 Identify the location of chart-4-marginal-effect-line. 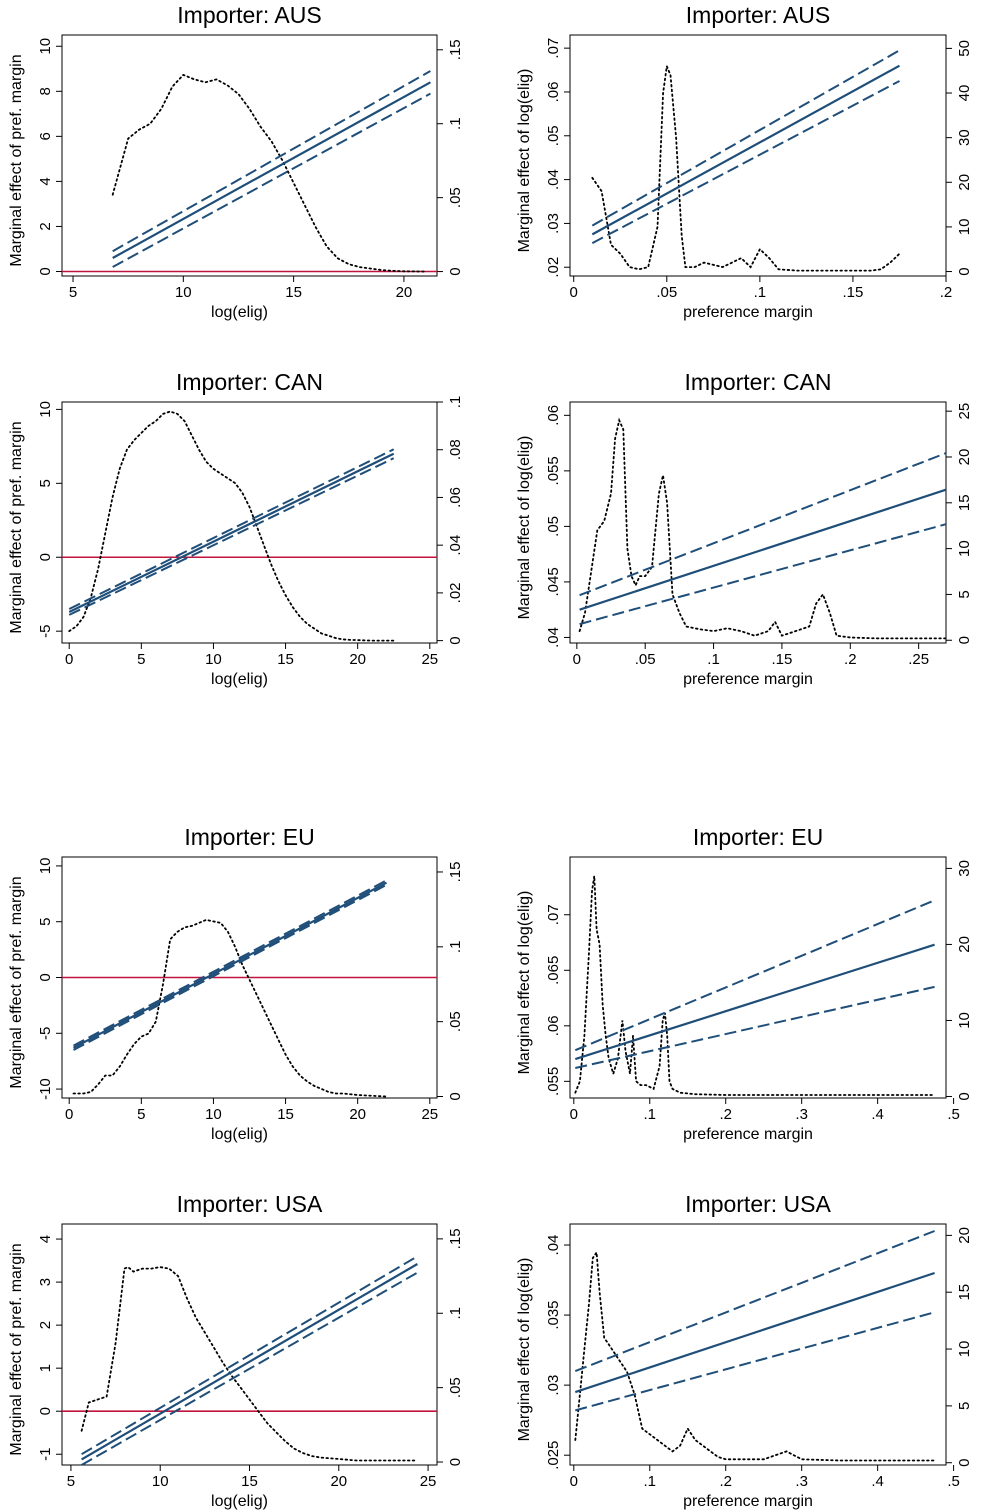
(763, 549).